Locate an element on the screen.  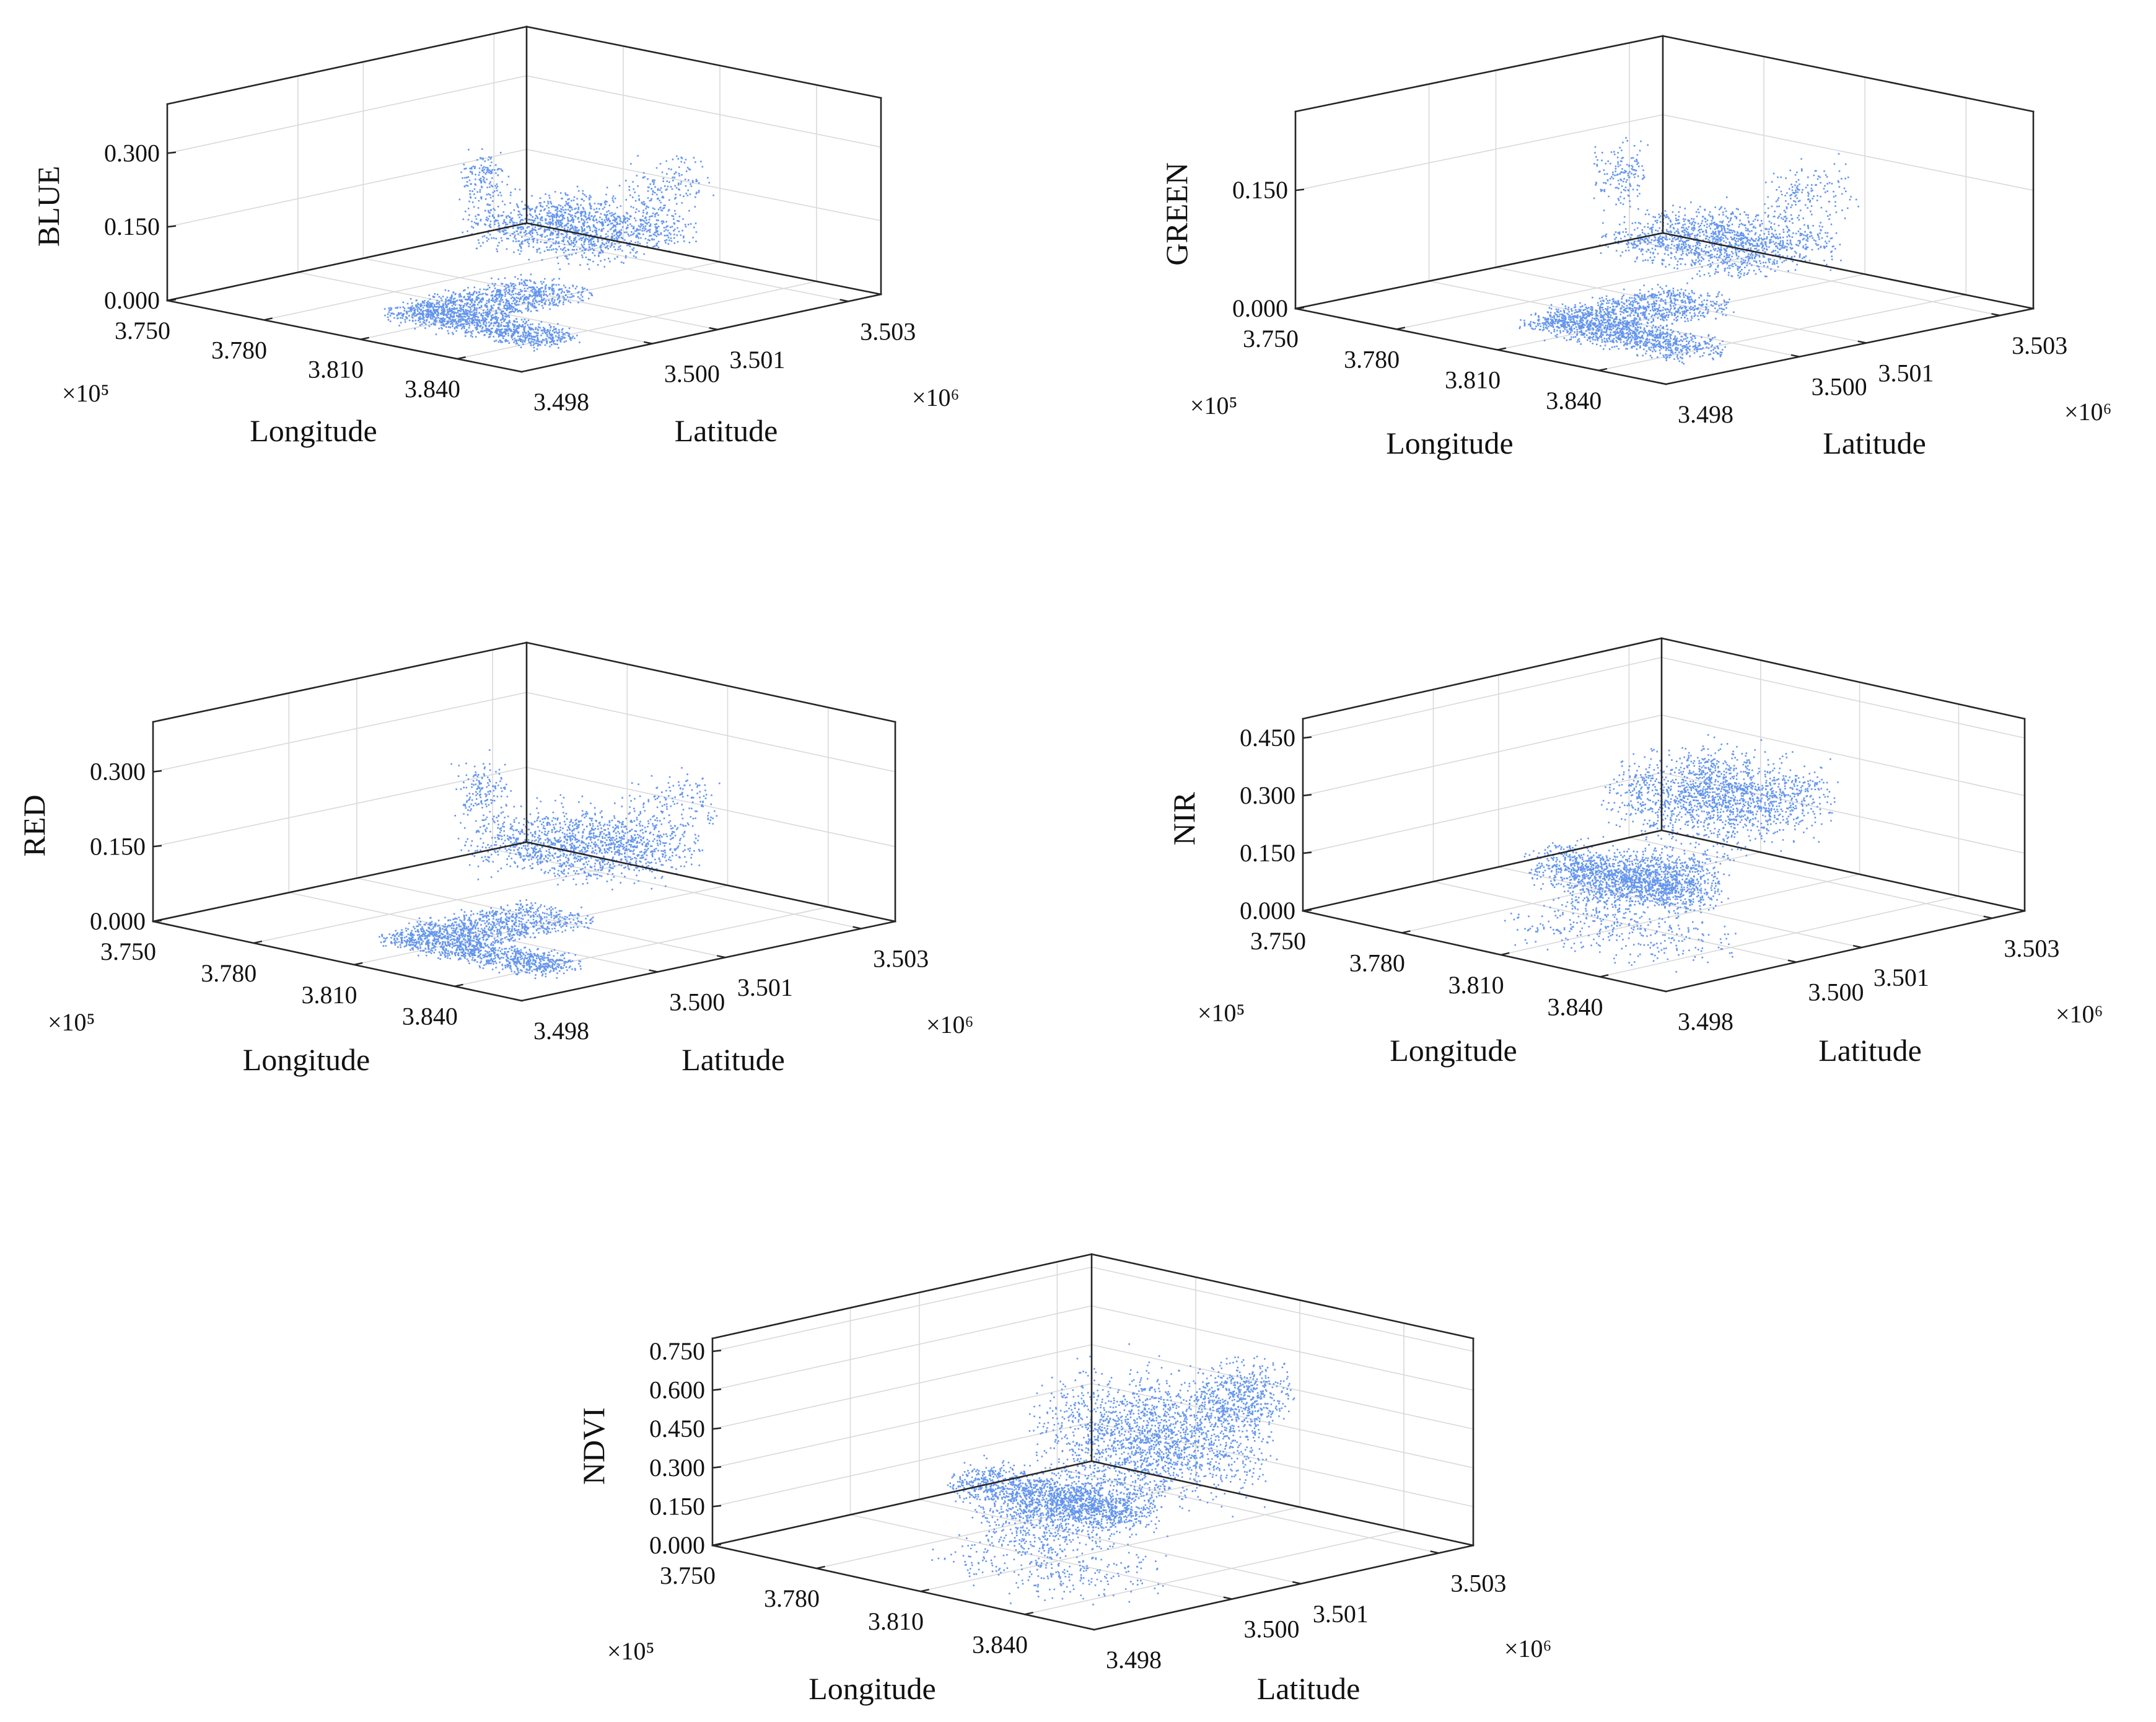
z-axis-label: NIR is located at coordinates (1184, 818).